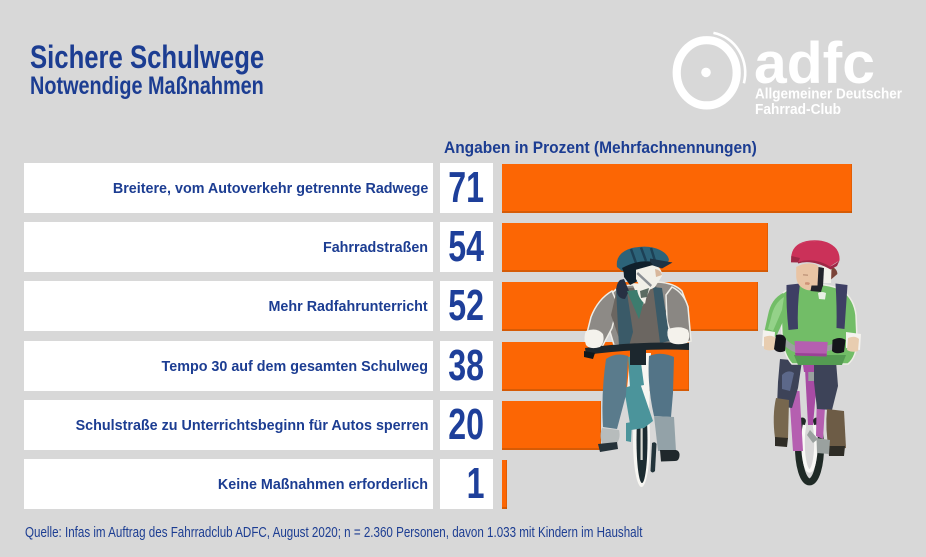 This screenshot has width=926, height=557. Describe the element at coordinates (814, 63) in the screenshot. I see `svg-text: adfc` at that location.